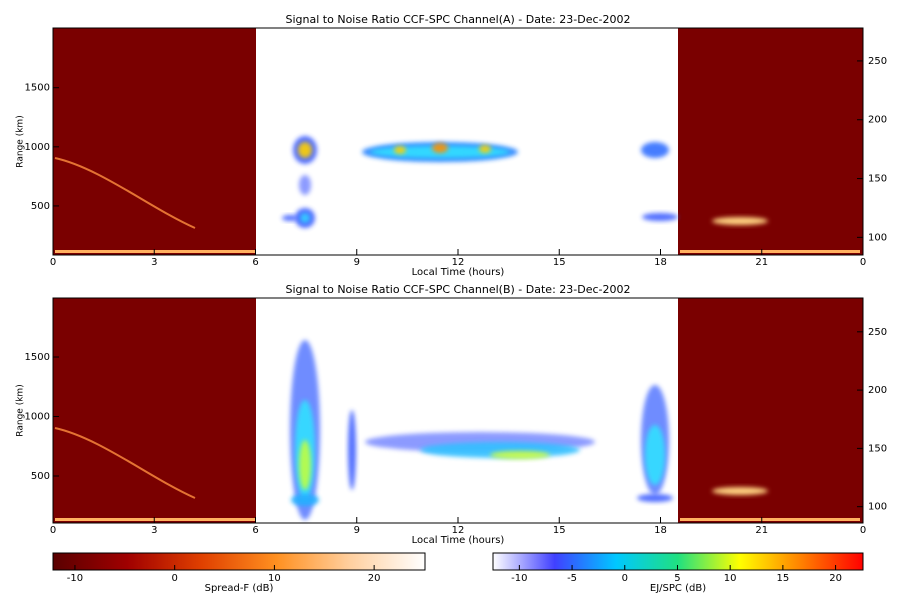 Image resolution: width=900 pixels, height=600 pixels. Describe the element at coordinates (783, 578) in the screenshot. I see `colorbar-tick-label: 15` at that location.